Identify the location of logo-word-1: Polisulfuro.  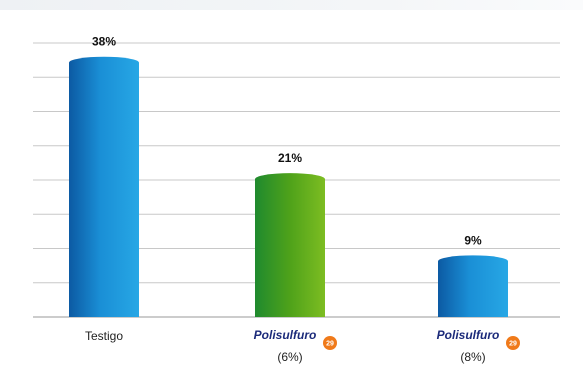
(285, 335).